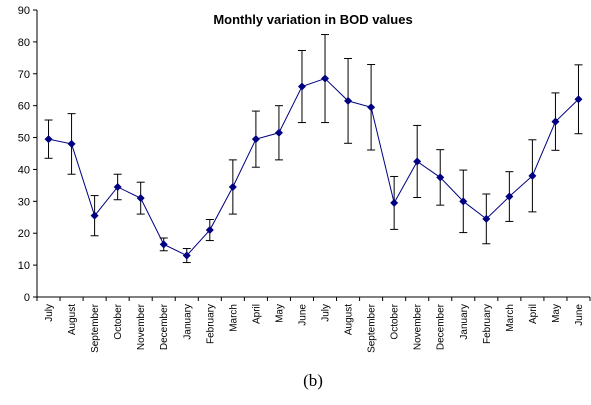  I want to click on y-tick-label: 0, so click(27, 298).